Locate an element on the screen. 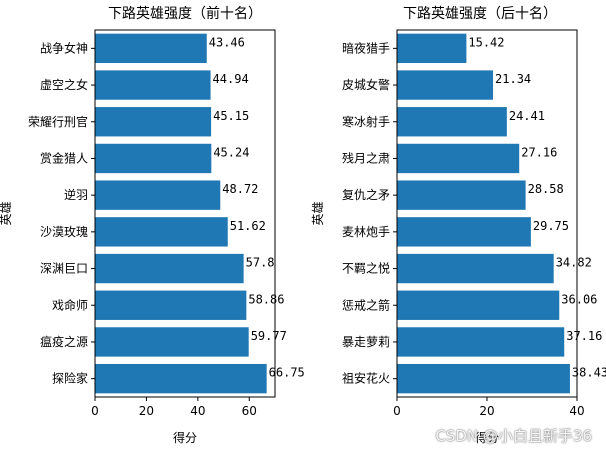 The height and width of the screenshot is (454, 606). bar-探险家 is located at coordinates (181, 378).